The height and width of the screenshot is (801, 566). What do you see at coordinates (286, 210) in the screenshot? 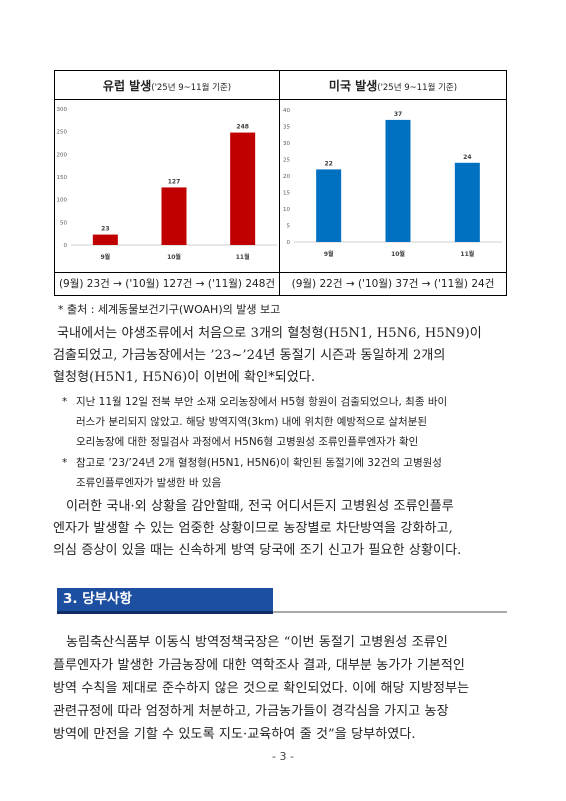
I see `usa-y-tick-label: 10` at bounding box center [286, 210].